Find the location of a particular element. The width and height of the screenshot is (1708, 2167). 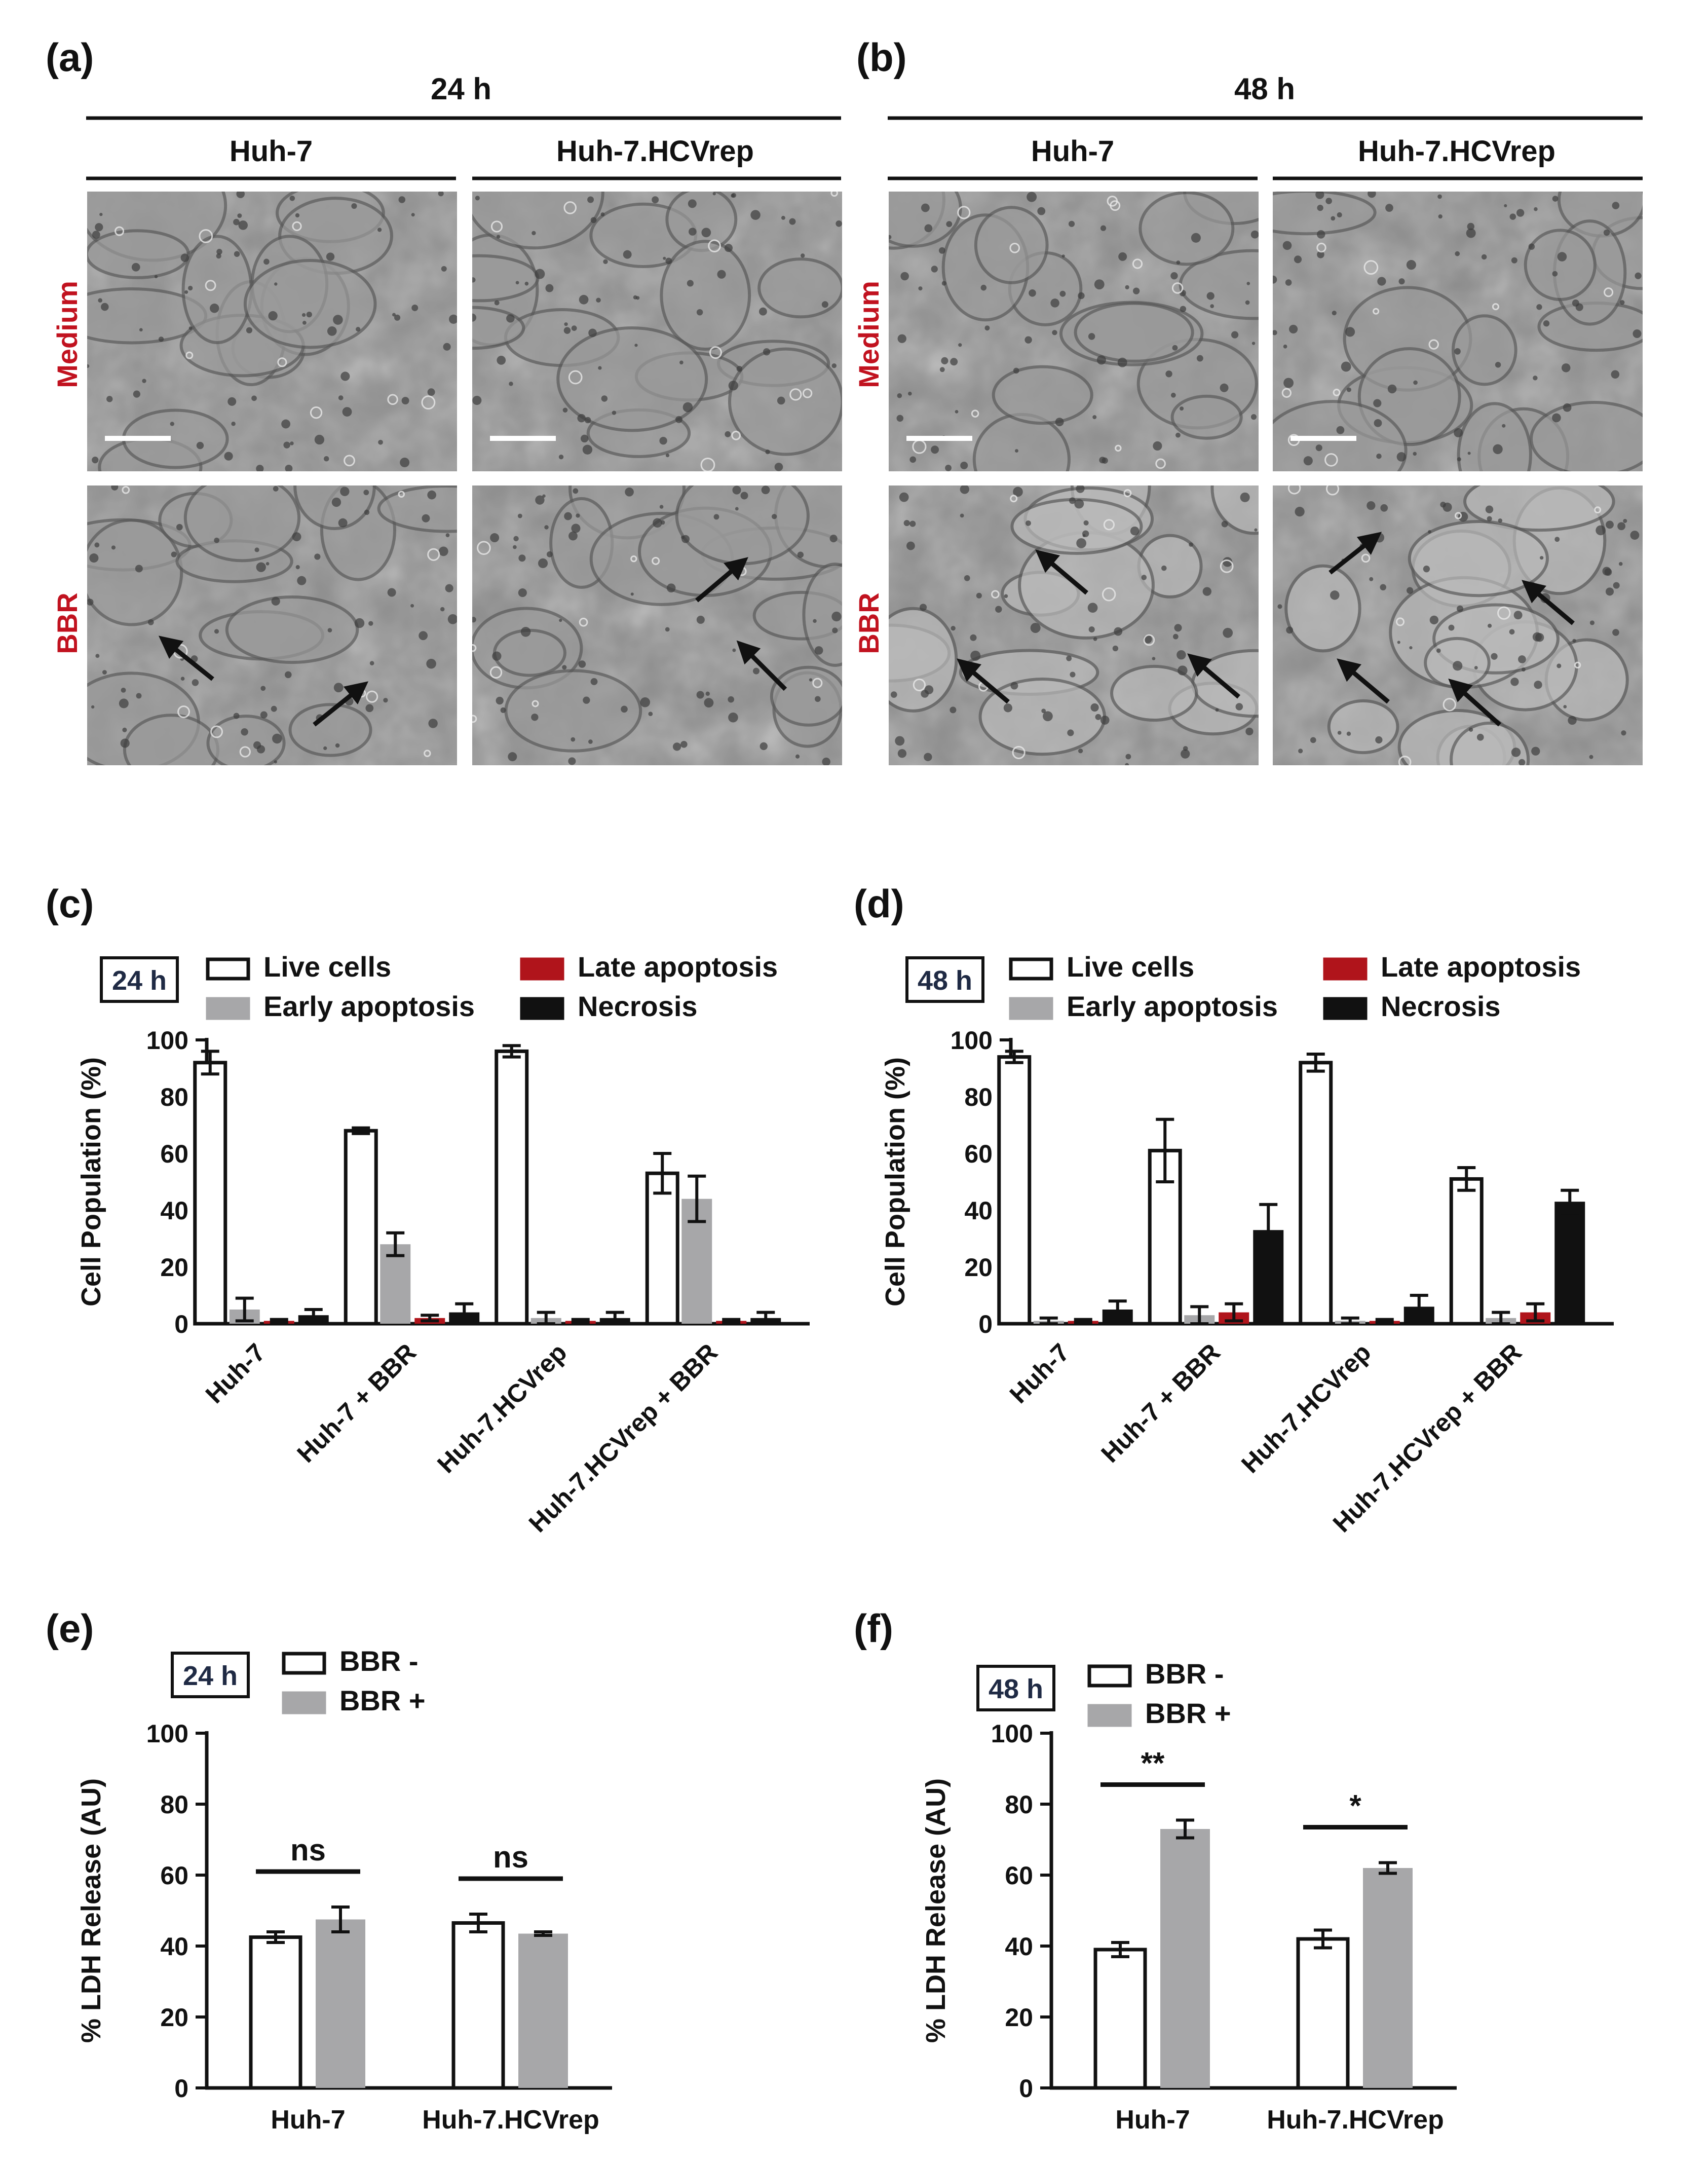

col-header-huh7-48h: Huh-7 is located at coordinates (1072, 151).